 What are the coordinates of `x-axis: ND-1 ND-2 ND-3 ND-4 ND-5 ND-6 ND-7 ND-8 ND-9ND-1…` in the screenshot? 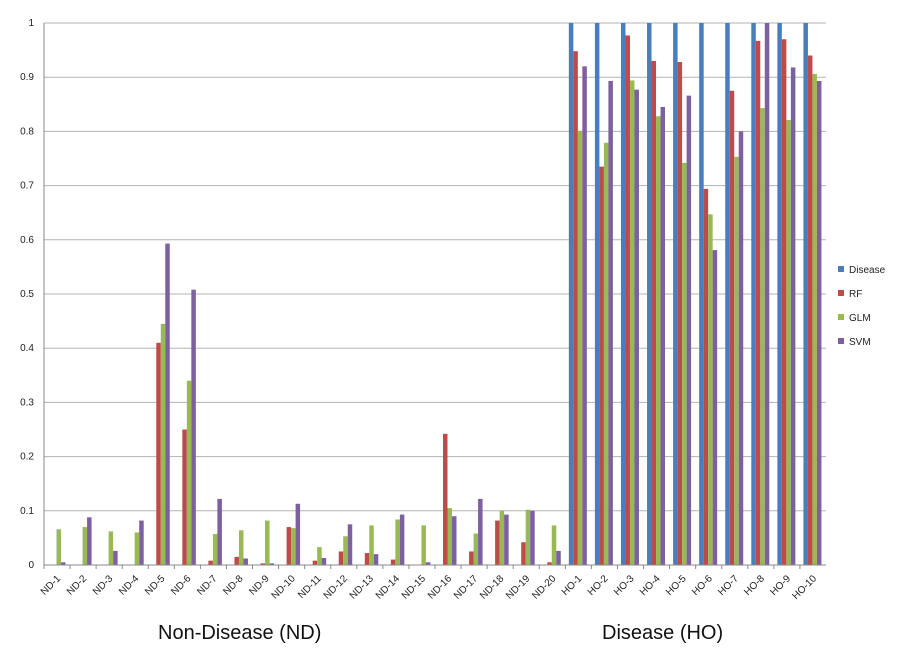 It's located at (432, 583).